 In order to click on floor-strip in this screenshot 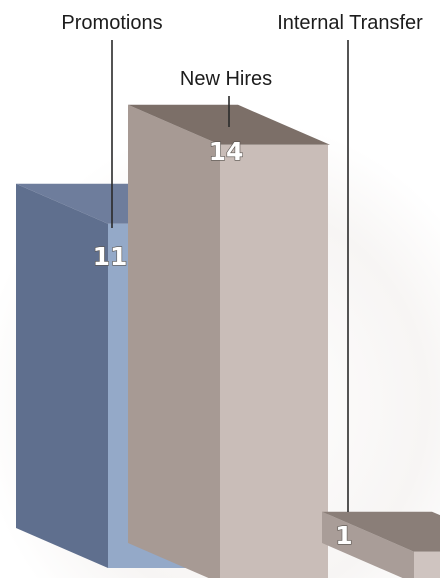, I will do `click(220, 580)`.